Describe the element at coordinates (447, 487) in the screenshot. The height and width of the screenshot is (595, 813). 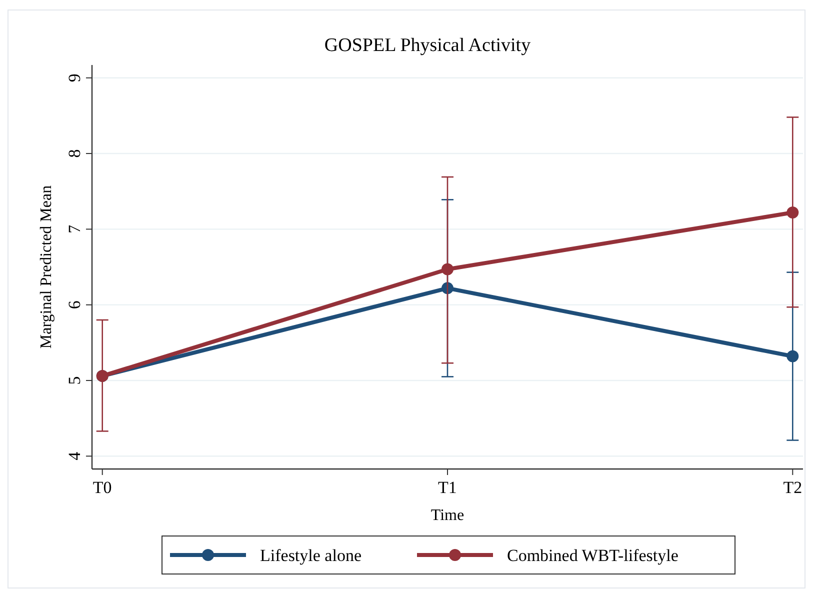
I see `x-tick-label: T1` at that location.